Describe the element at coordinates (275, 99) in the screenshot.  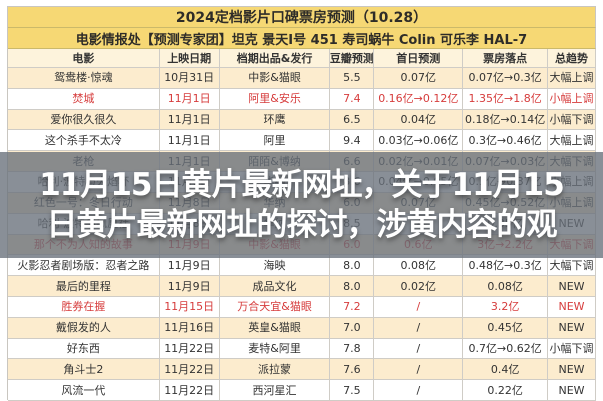
I see `cell-studio: 阿里&安乐` at that location.